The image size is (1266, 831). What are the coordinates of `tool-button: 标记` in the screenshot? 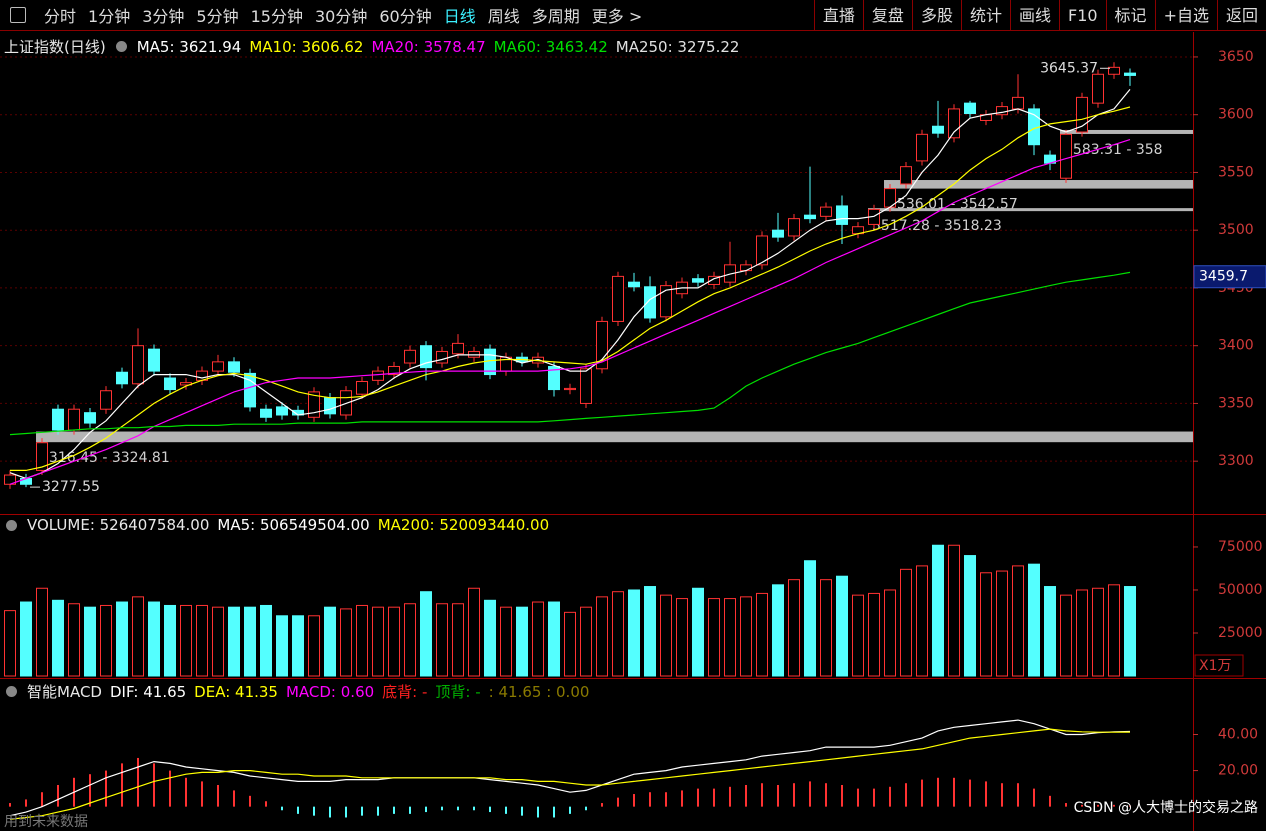 It's located at (1130, 15).